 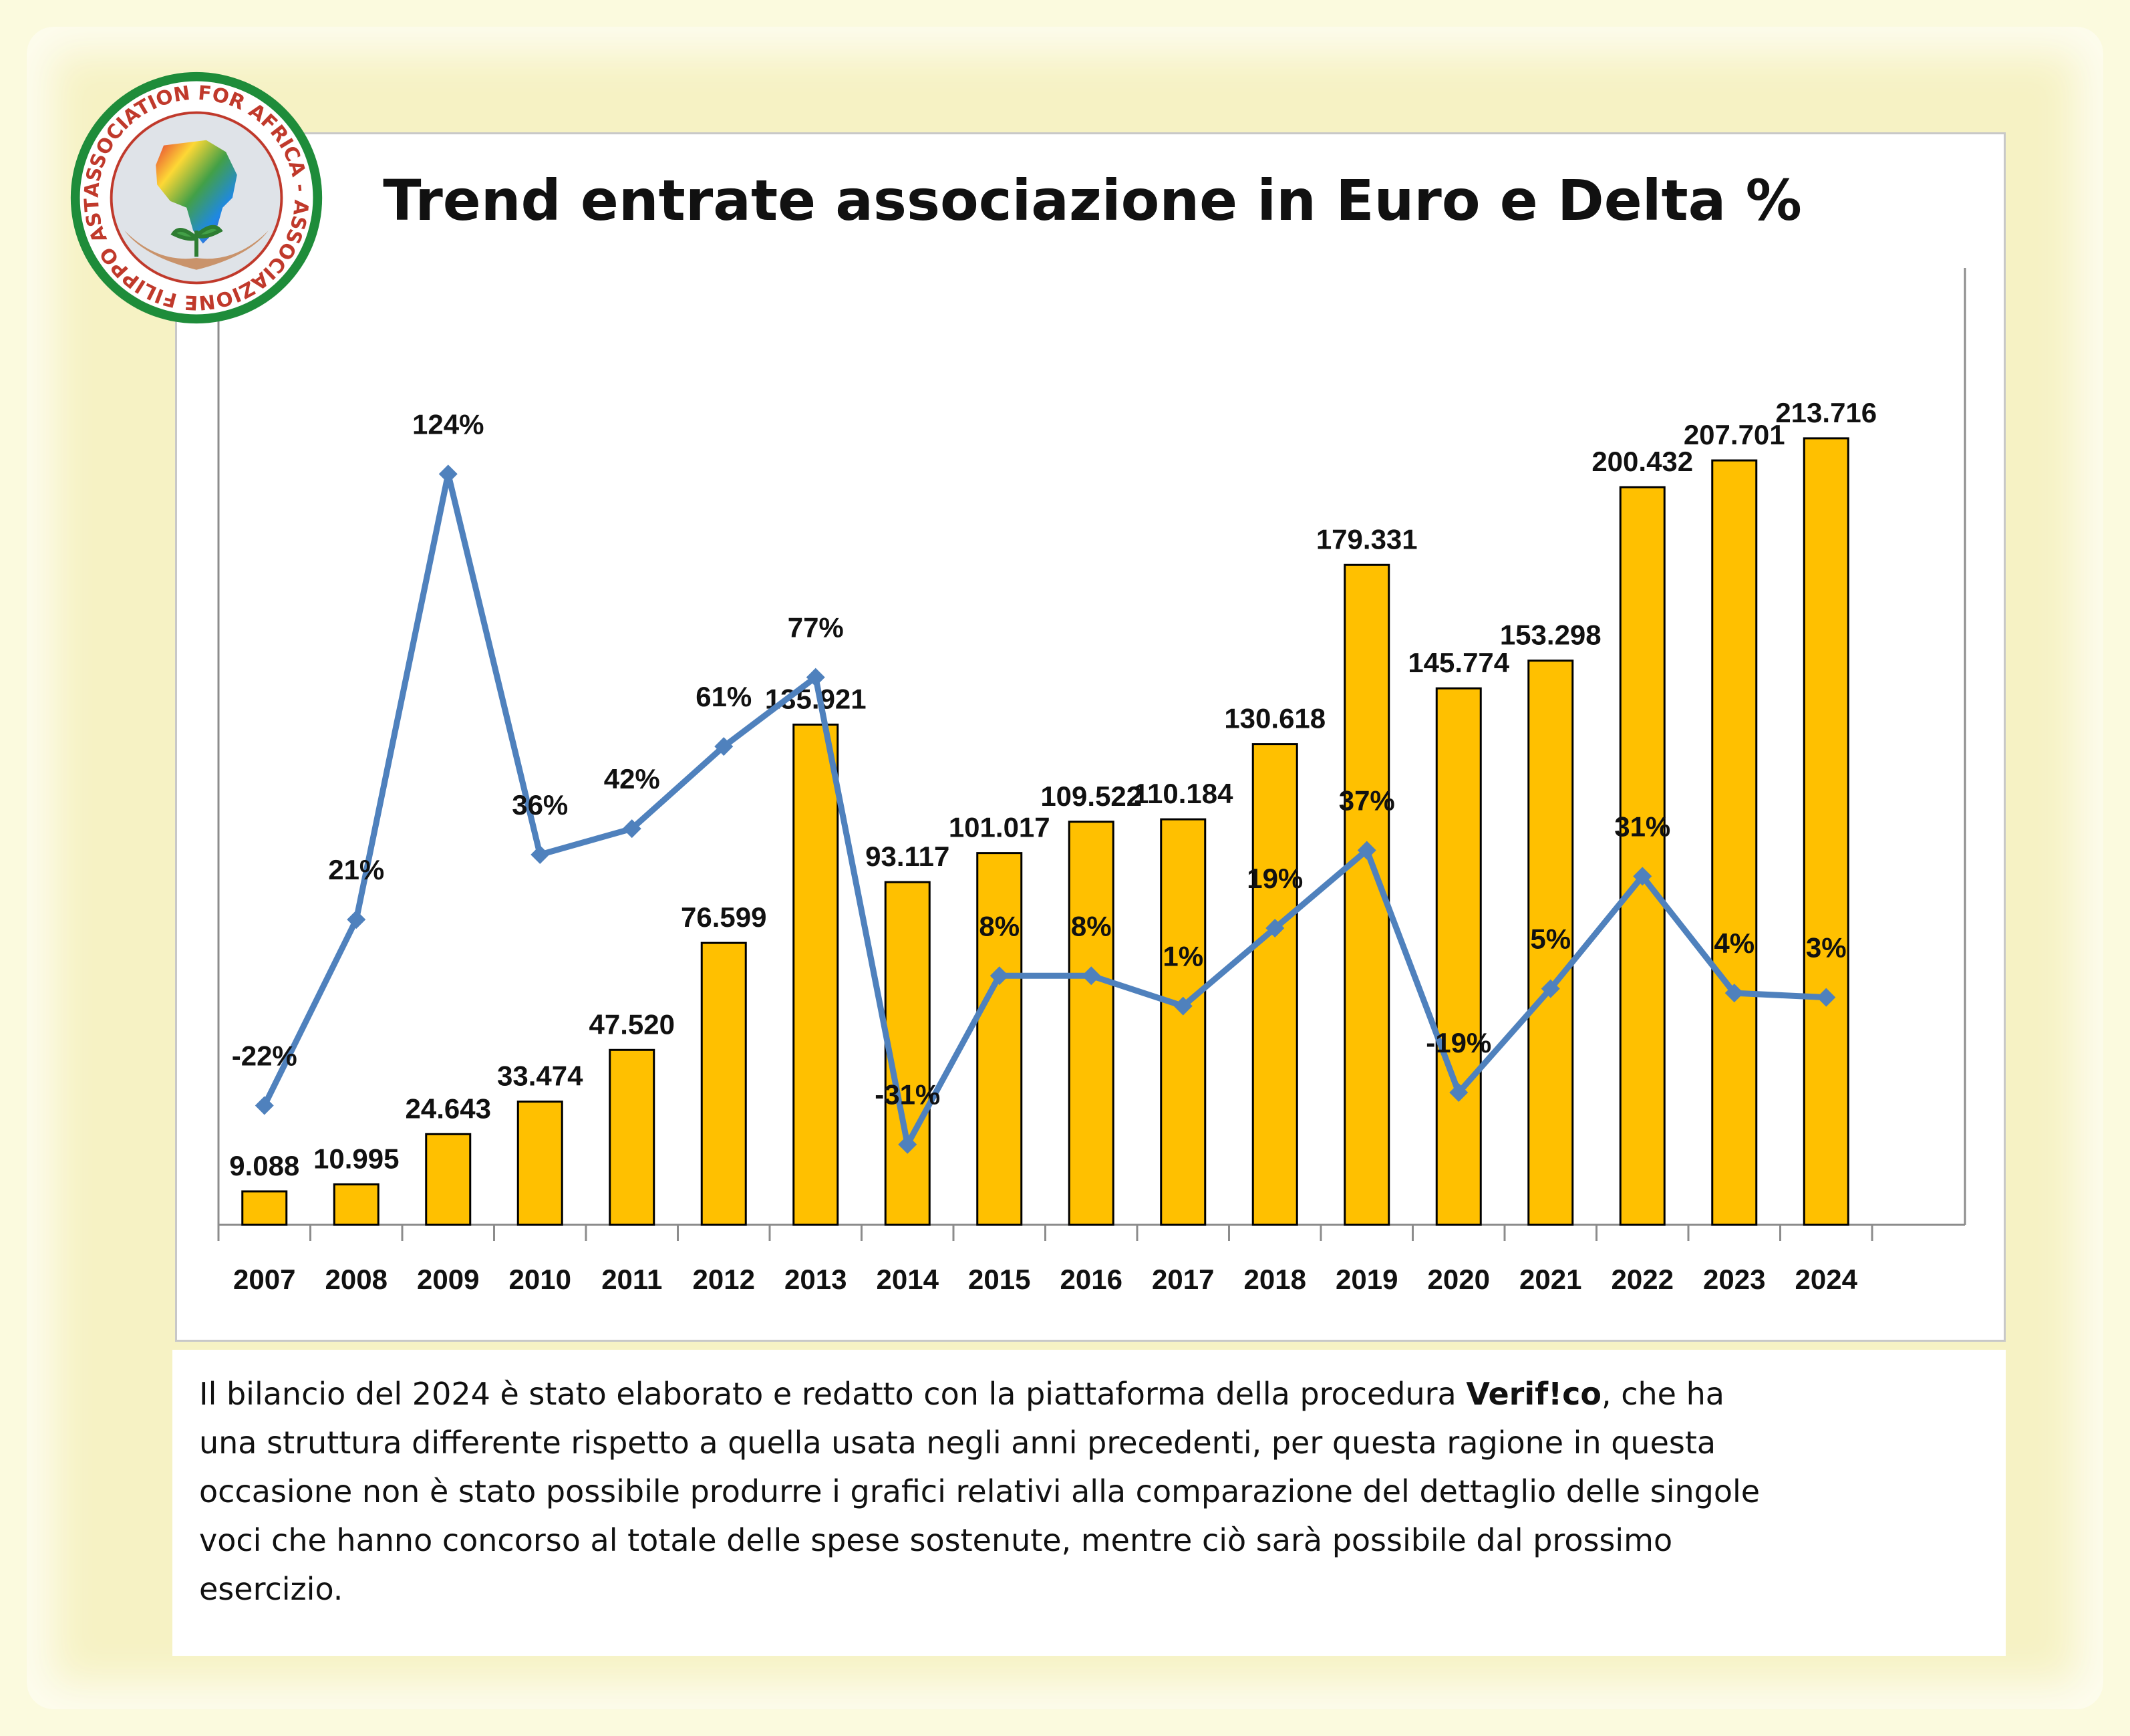 What do you see at coordinates (907, 1095) in the screenshot?
I see `delta-label-2014: -31%` at bounding box center [907, 1095].